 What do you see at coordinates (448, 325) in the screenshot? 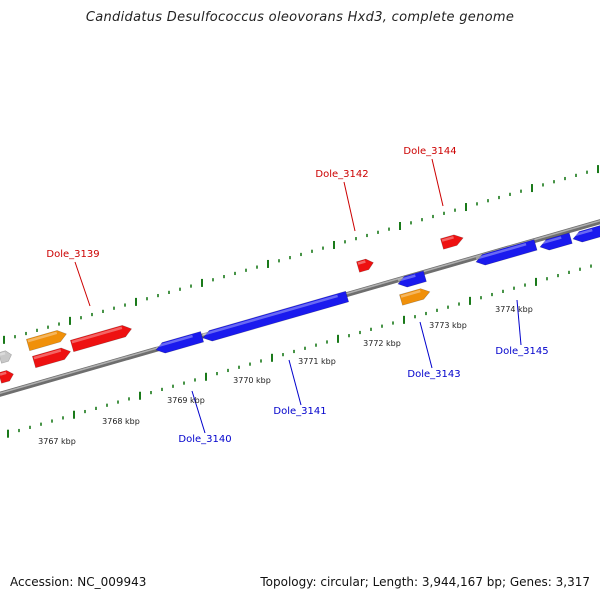
I see `scale-label: 3773 kbp` at bounding box center [448, 325].